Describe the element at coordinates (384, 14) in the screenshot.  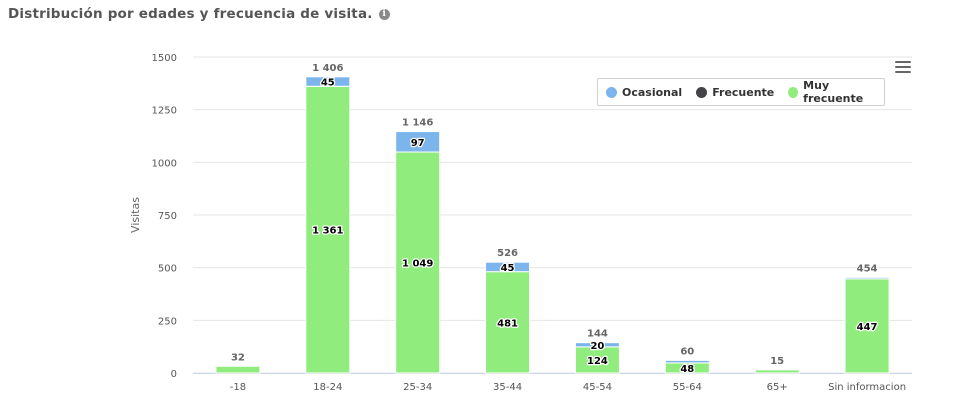
I see `info-icon: i` at that location.